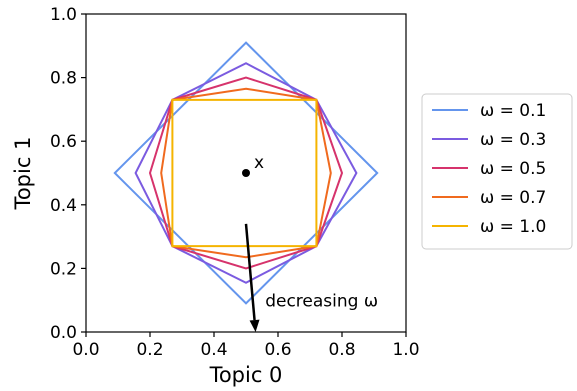 This screenshot has width=577, height=391. I want to click on arrow-head, so click(254, 325).